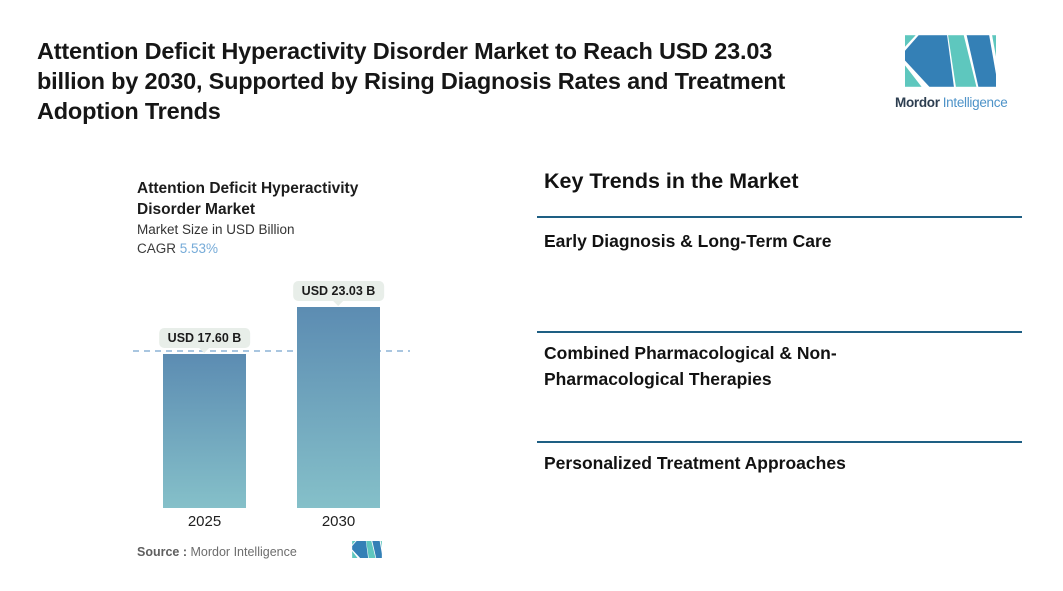  Describe the element at coordinates (162, 552) in the screenshot. I see `source-label: Source :` at that location.